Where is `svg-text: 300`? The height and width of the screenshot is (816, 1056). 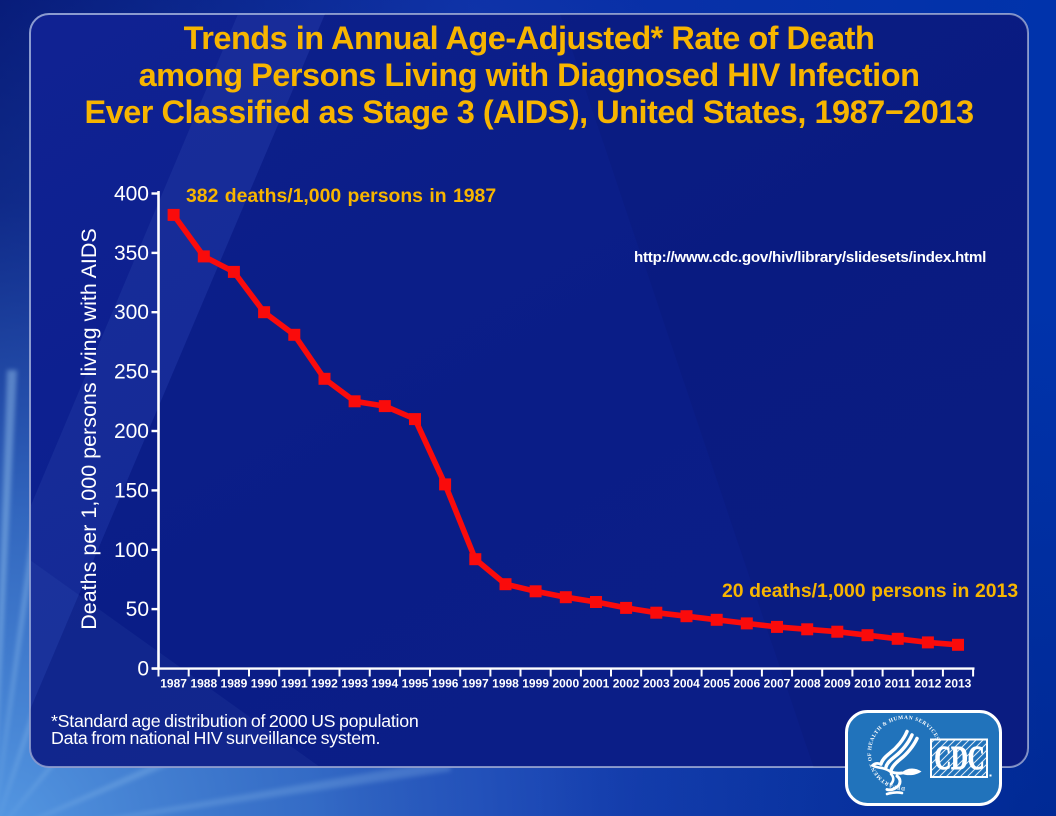
svg-text: 300 is located at coordinates (131, 312).